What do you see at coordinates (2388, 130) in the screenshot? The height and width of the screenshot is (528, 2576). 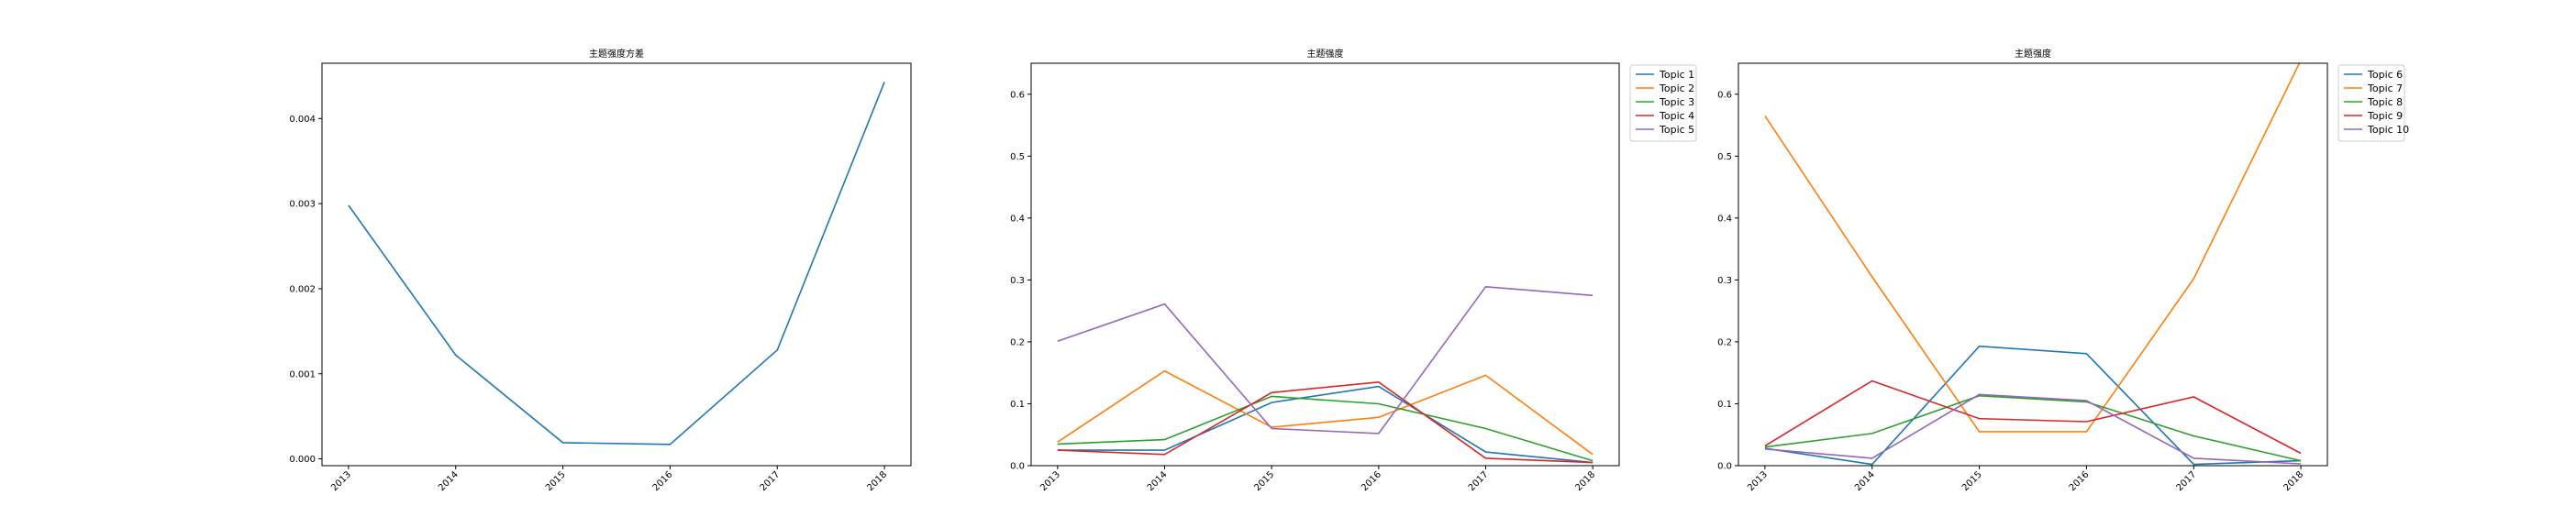 I see `legend-label: Topic 10` at bounding box center [2388, 130].